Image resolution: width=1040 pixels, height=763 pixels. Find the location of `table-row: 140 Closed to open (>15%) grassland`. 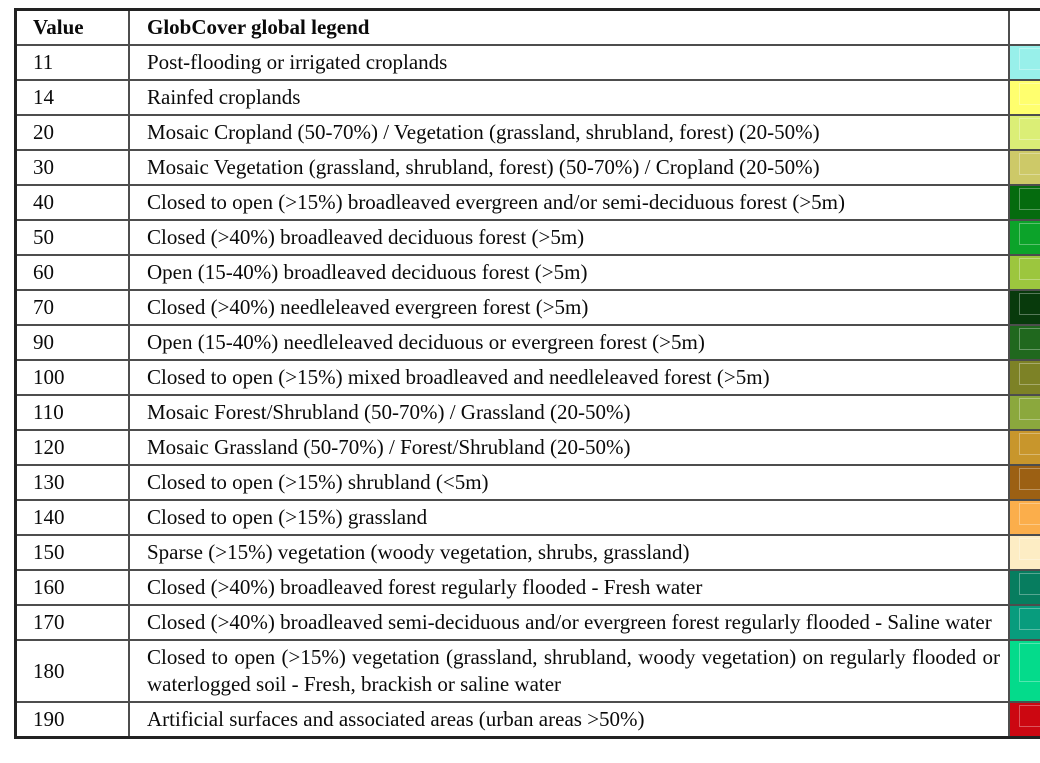

table-row: 140 Closed to open (>15%) grassland is located at coordinates (527, 517).